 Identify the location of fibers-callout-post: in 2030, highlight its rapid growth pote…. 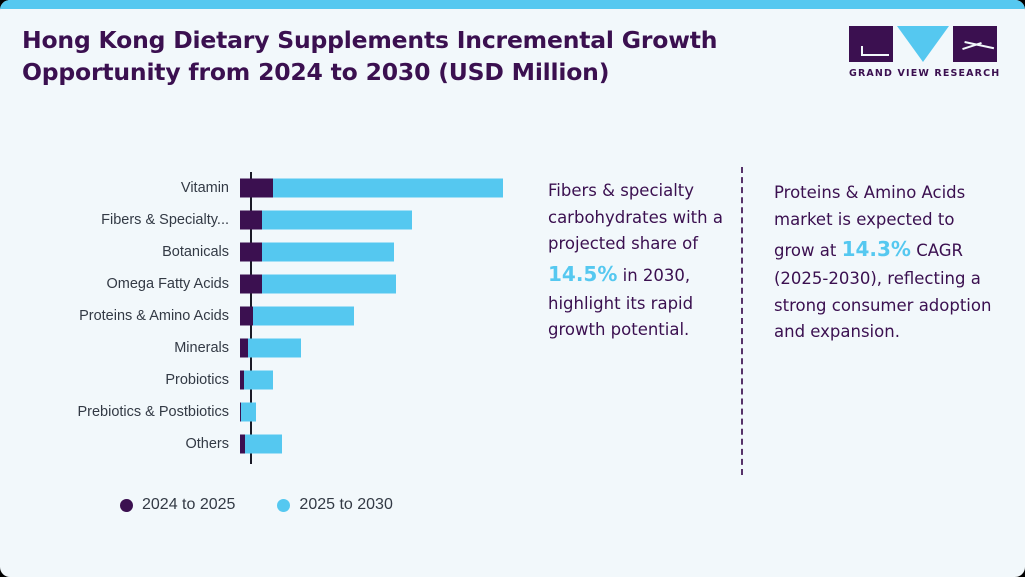
(621, 303).